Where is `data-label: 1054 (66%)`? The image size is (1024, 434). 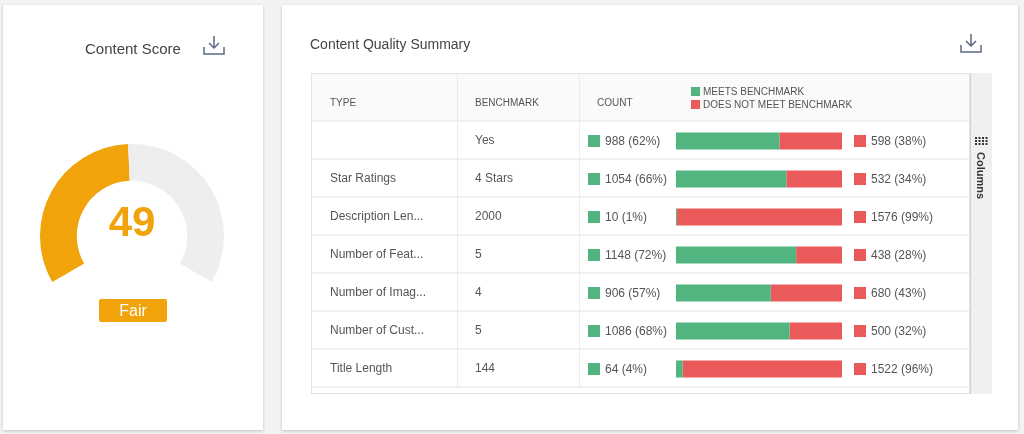
data-label: 1054 (66%) is located at coordinates (636, 179).